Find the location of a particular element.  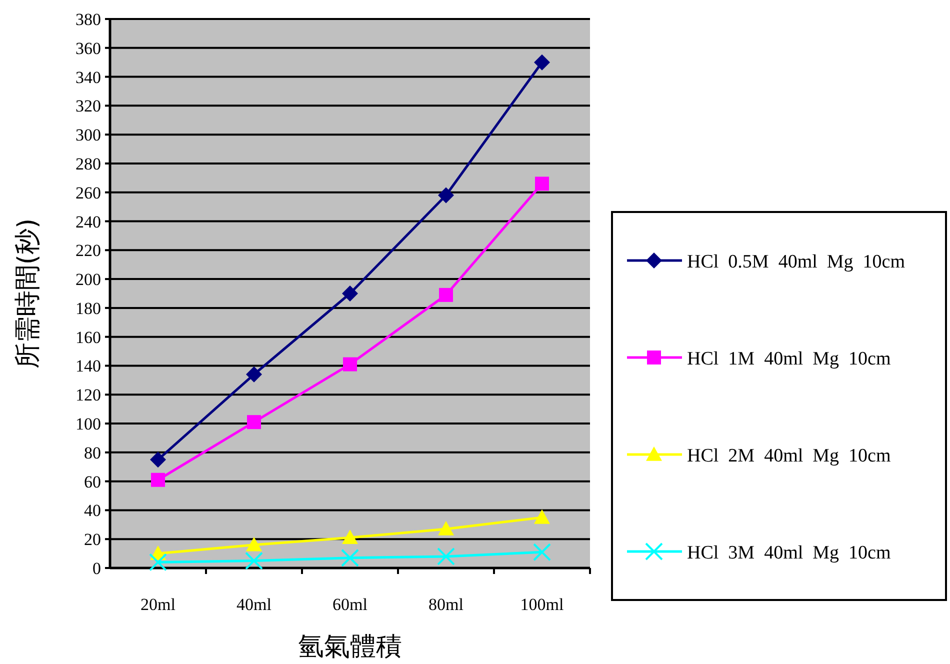

y-tick-label: 0 is located at coordinates (96, 568).